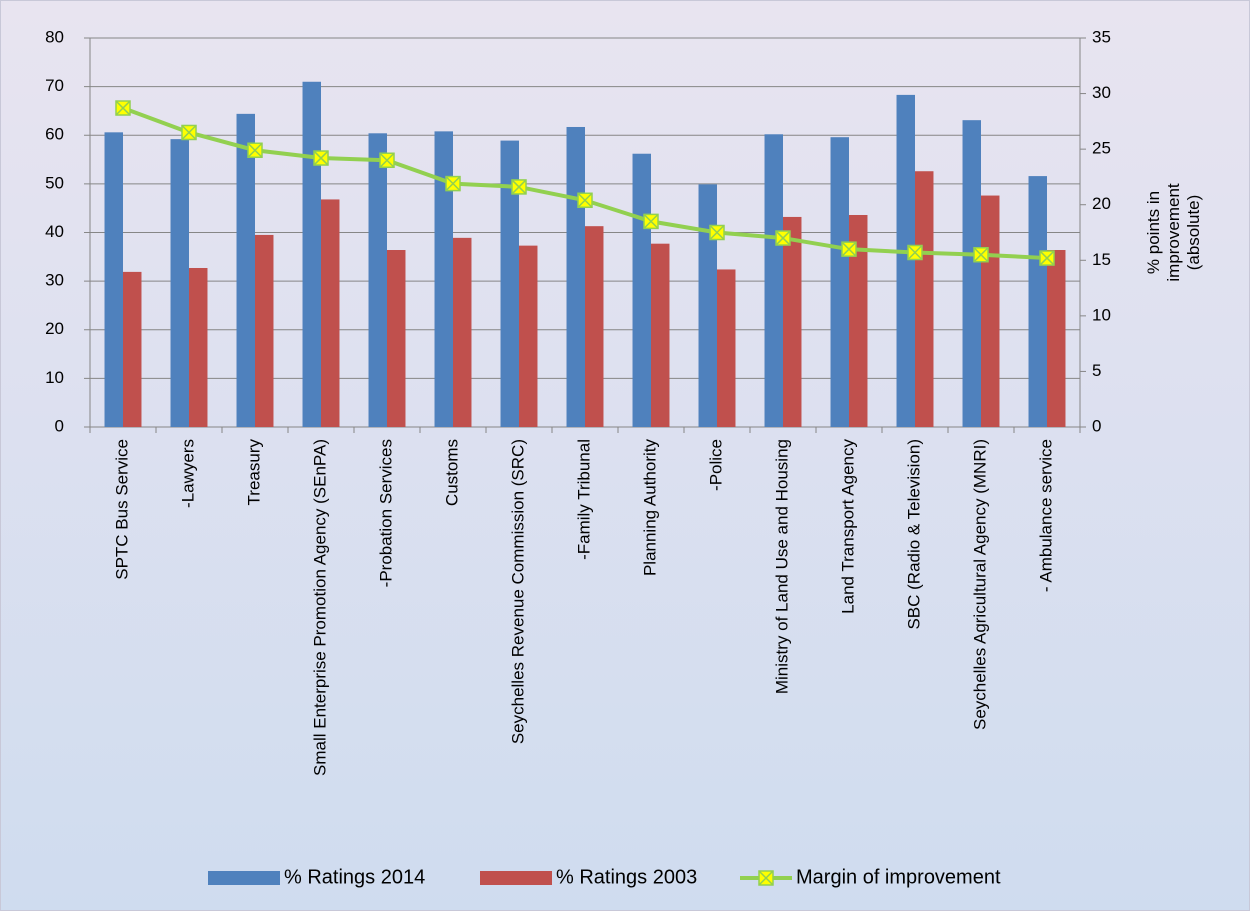 Image resolution: width=1250 pixels, height=911 pixels. What do you see at coordinates (187, 473) in the screenshot?
I see `x-tick-label: -Lawyers` at bounding box center [187, 473].